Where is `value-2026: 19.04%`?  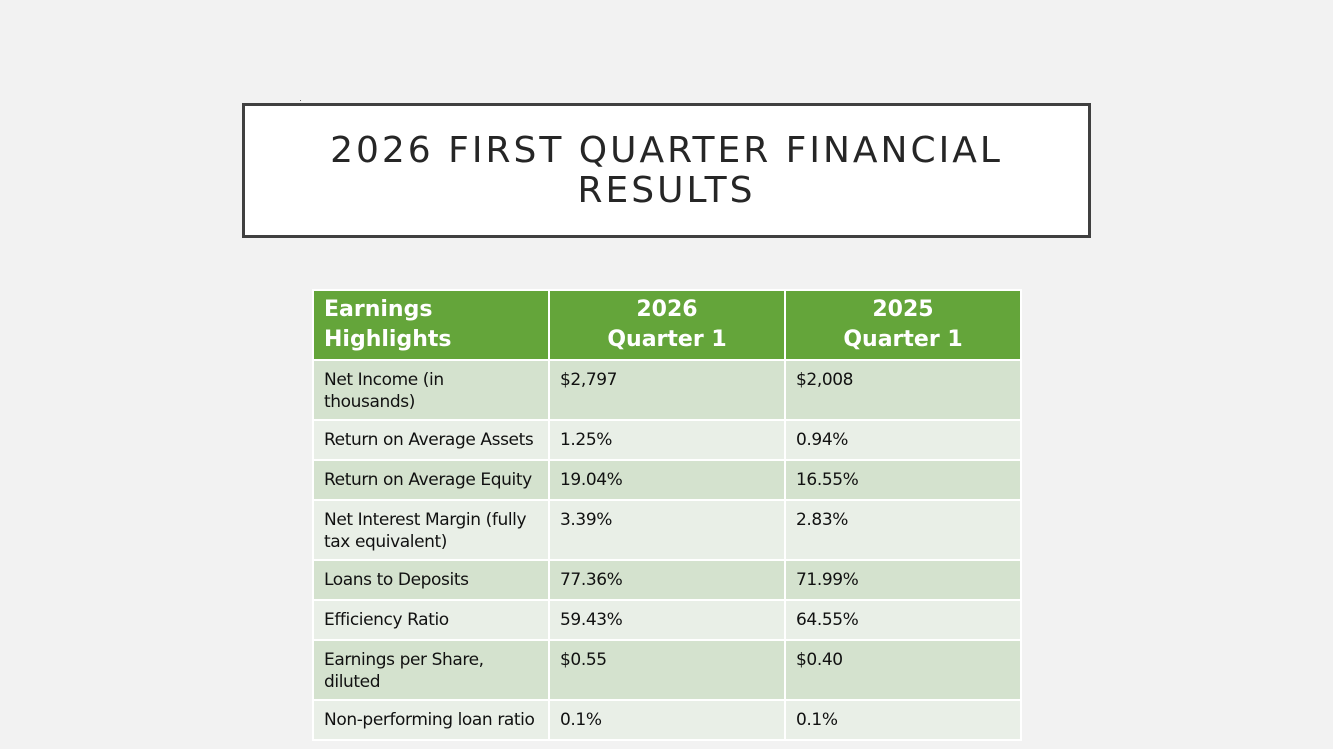 value-2026: 19.04% is located at coordinates (667, 480).